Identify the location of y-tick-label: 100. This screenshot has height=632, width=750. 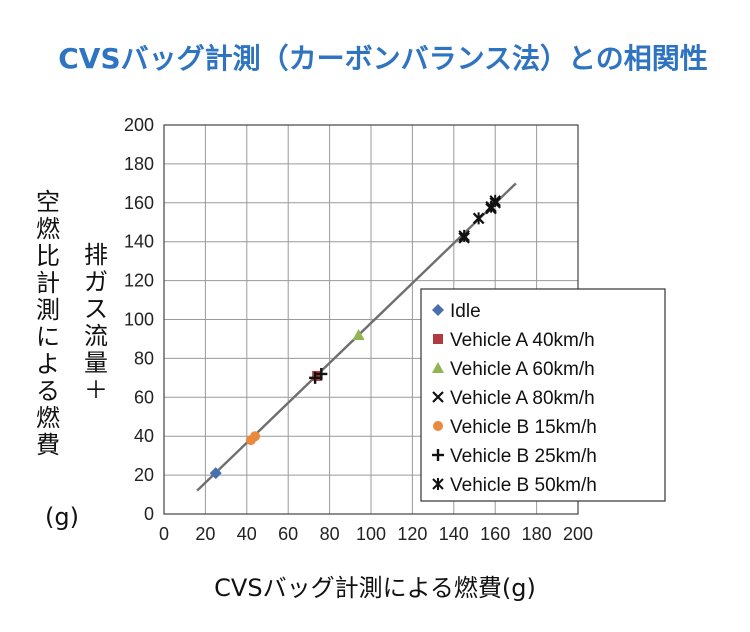
(139, 320).